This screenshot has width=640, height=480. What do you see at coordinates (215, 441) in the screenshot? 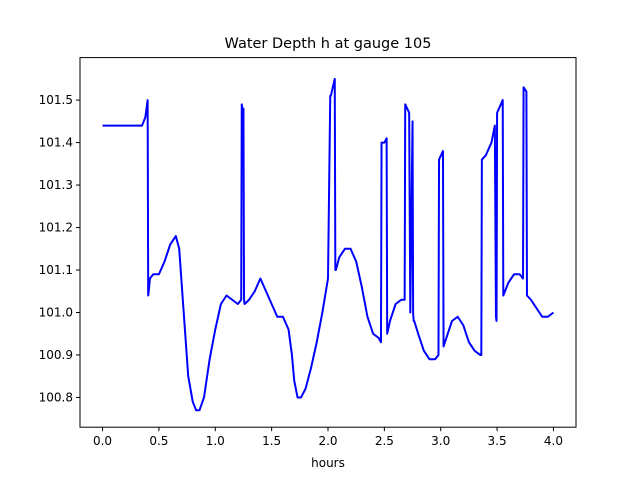
I see `x-tick-label: 1.0` at bounding box center [215, 441].